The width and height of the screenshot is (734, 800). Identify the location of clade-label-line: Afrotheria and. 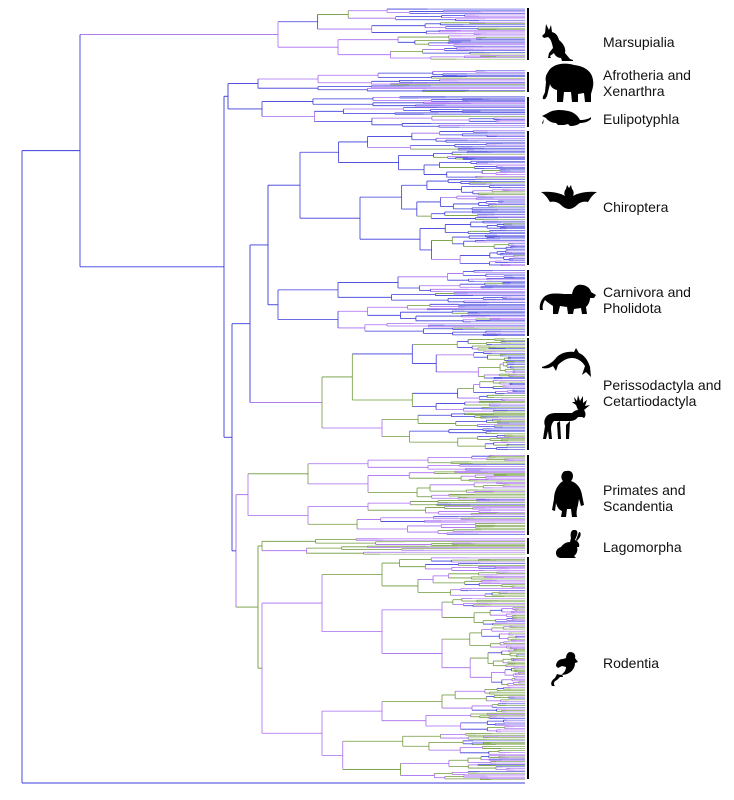
(647, 75).